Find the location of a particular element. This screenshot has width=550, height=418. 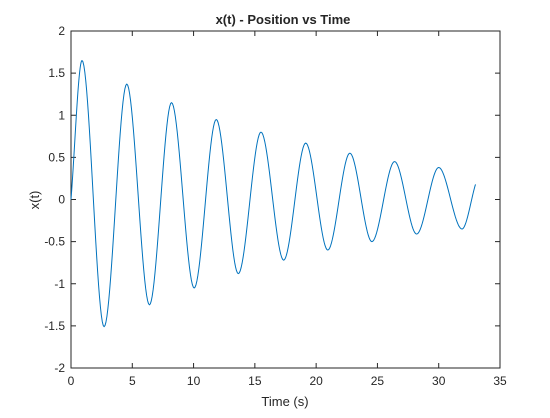

chart-title: x(t) - Position vs Time is located at coordinates (283, 19).